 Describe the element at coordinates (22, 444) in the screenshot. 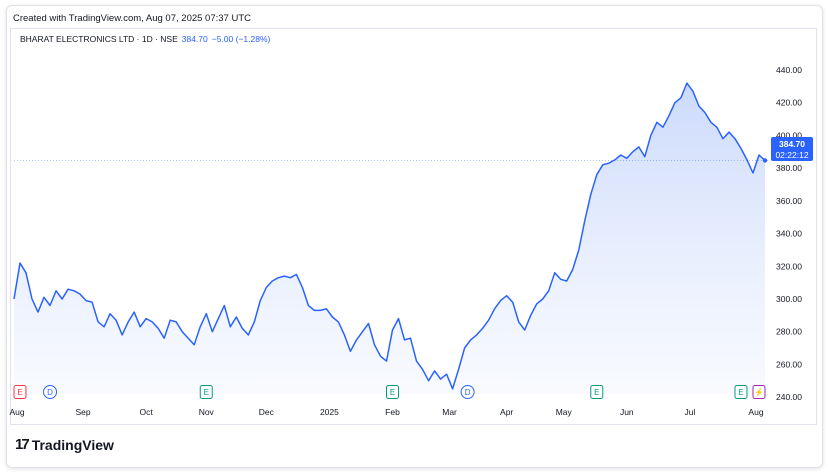

I see `tradingview-logo-mark: 17` at that location.